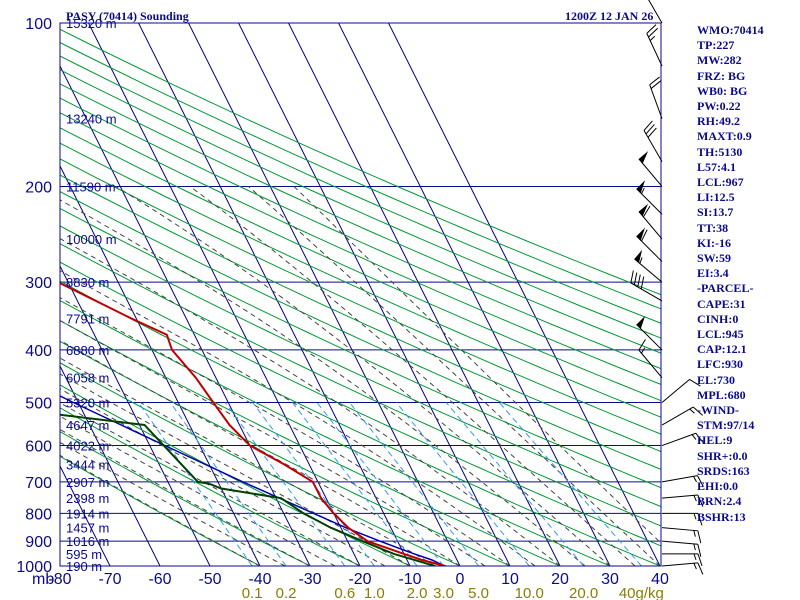 The height and width of the screenshot is (600, 800). I want to click on height-label: 2907 m, so click(87, 482).